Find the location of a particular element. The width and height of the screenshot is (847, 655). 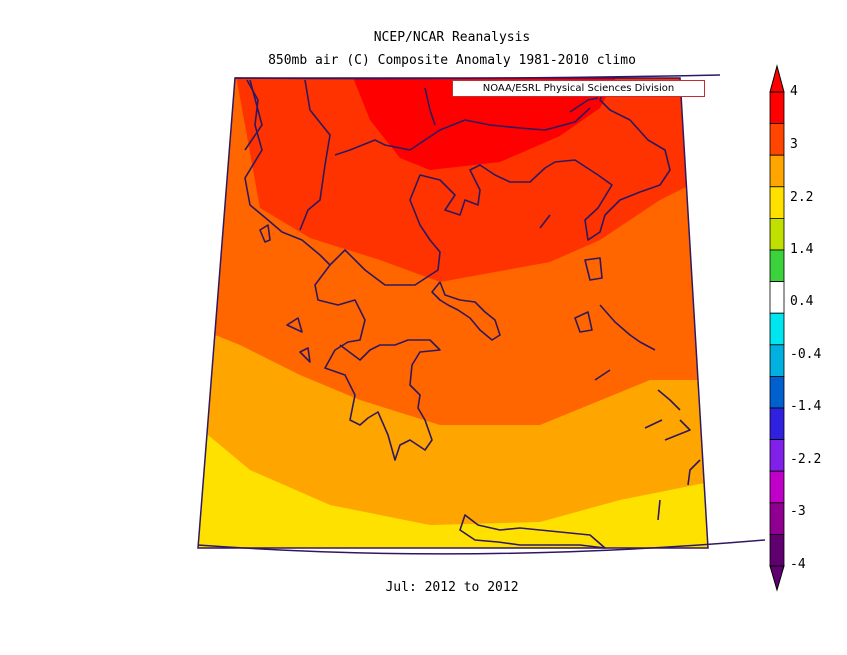

colorbar-tick-label: -4 is located at coordinates (798, 564).